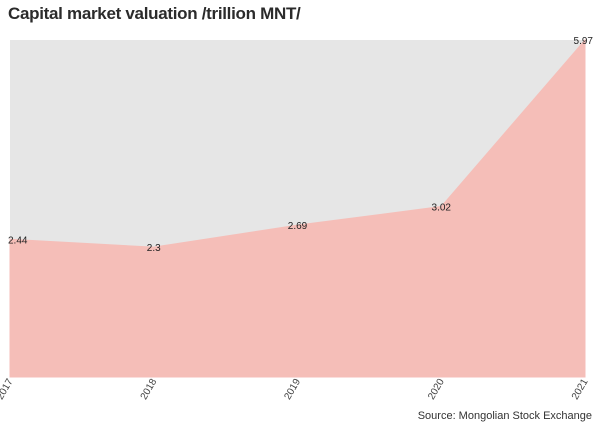 The image size is (600, 433). Describe the element at coordinates (149, 389) in the screenshot. I see `x-tick-2018: 2018` at that location.